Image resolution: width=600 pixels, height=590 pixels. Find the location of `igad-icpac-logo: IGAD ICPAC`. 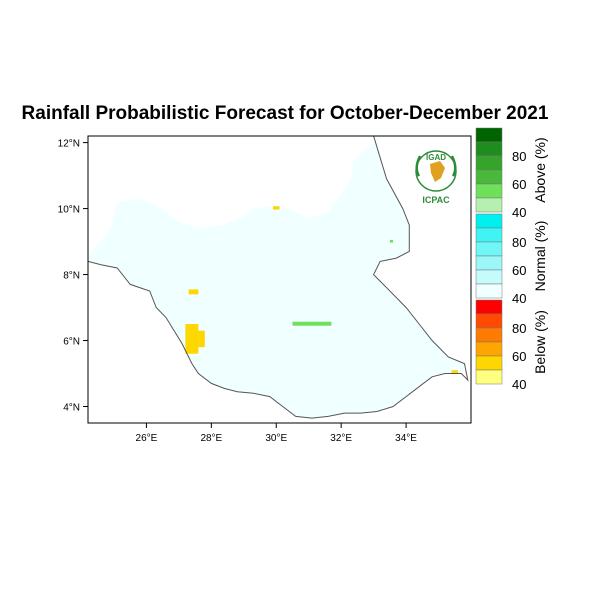

igad-icpac-logo: IGAD ICPAC is located at coordinates (436, 177).